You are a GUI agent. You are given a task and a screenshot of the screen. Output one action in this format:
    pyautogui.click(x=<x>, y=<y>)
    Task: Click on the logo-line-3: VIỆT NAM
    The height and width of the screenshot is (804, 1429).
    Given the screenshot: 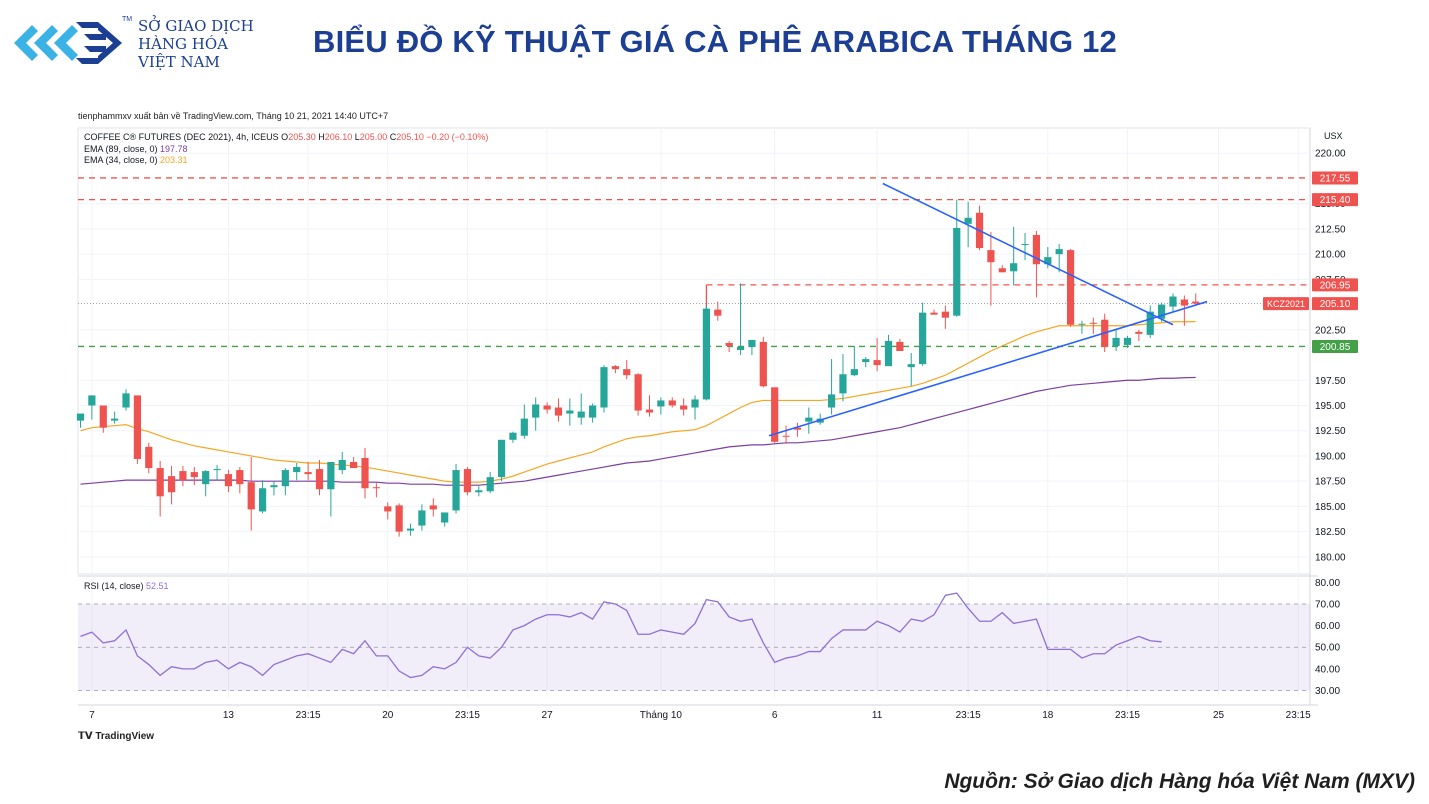 What is the action you would take?
    pyautogui.click(x=179, y=62)
    